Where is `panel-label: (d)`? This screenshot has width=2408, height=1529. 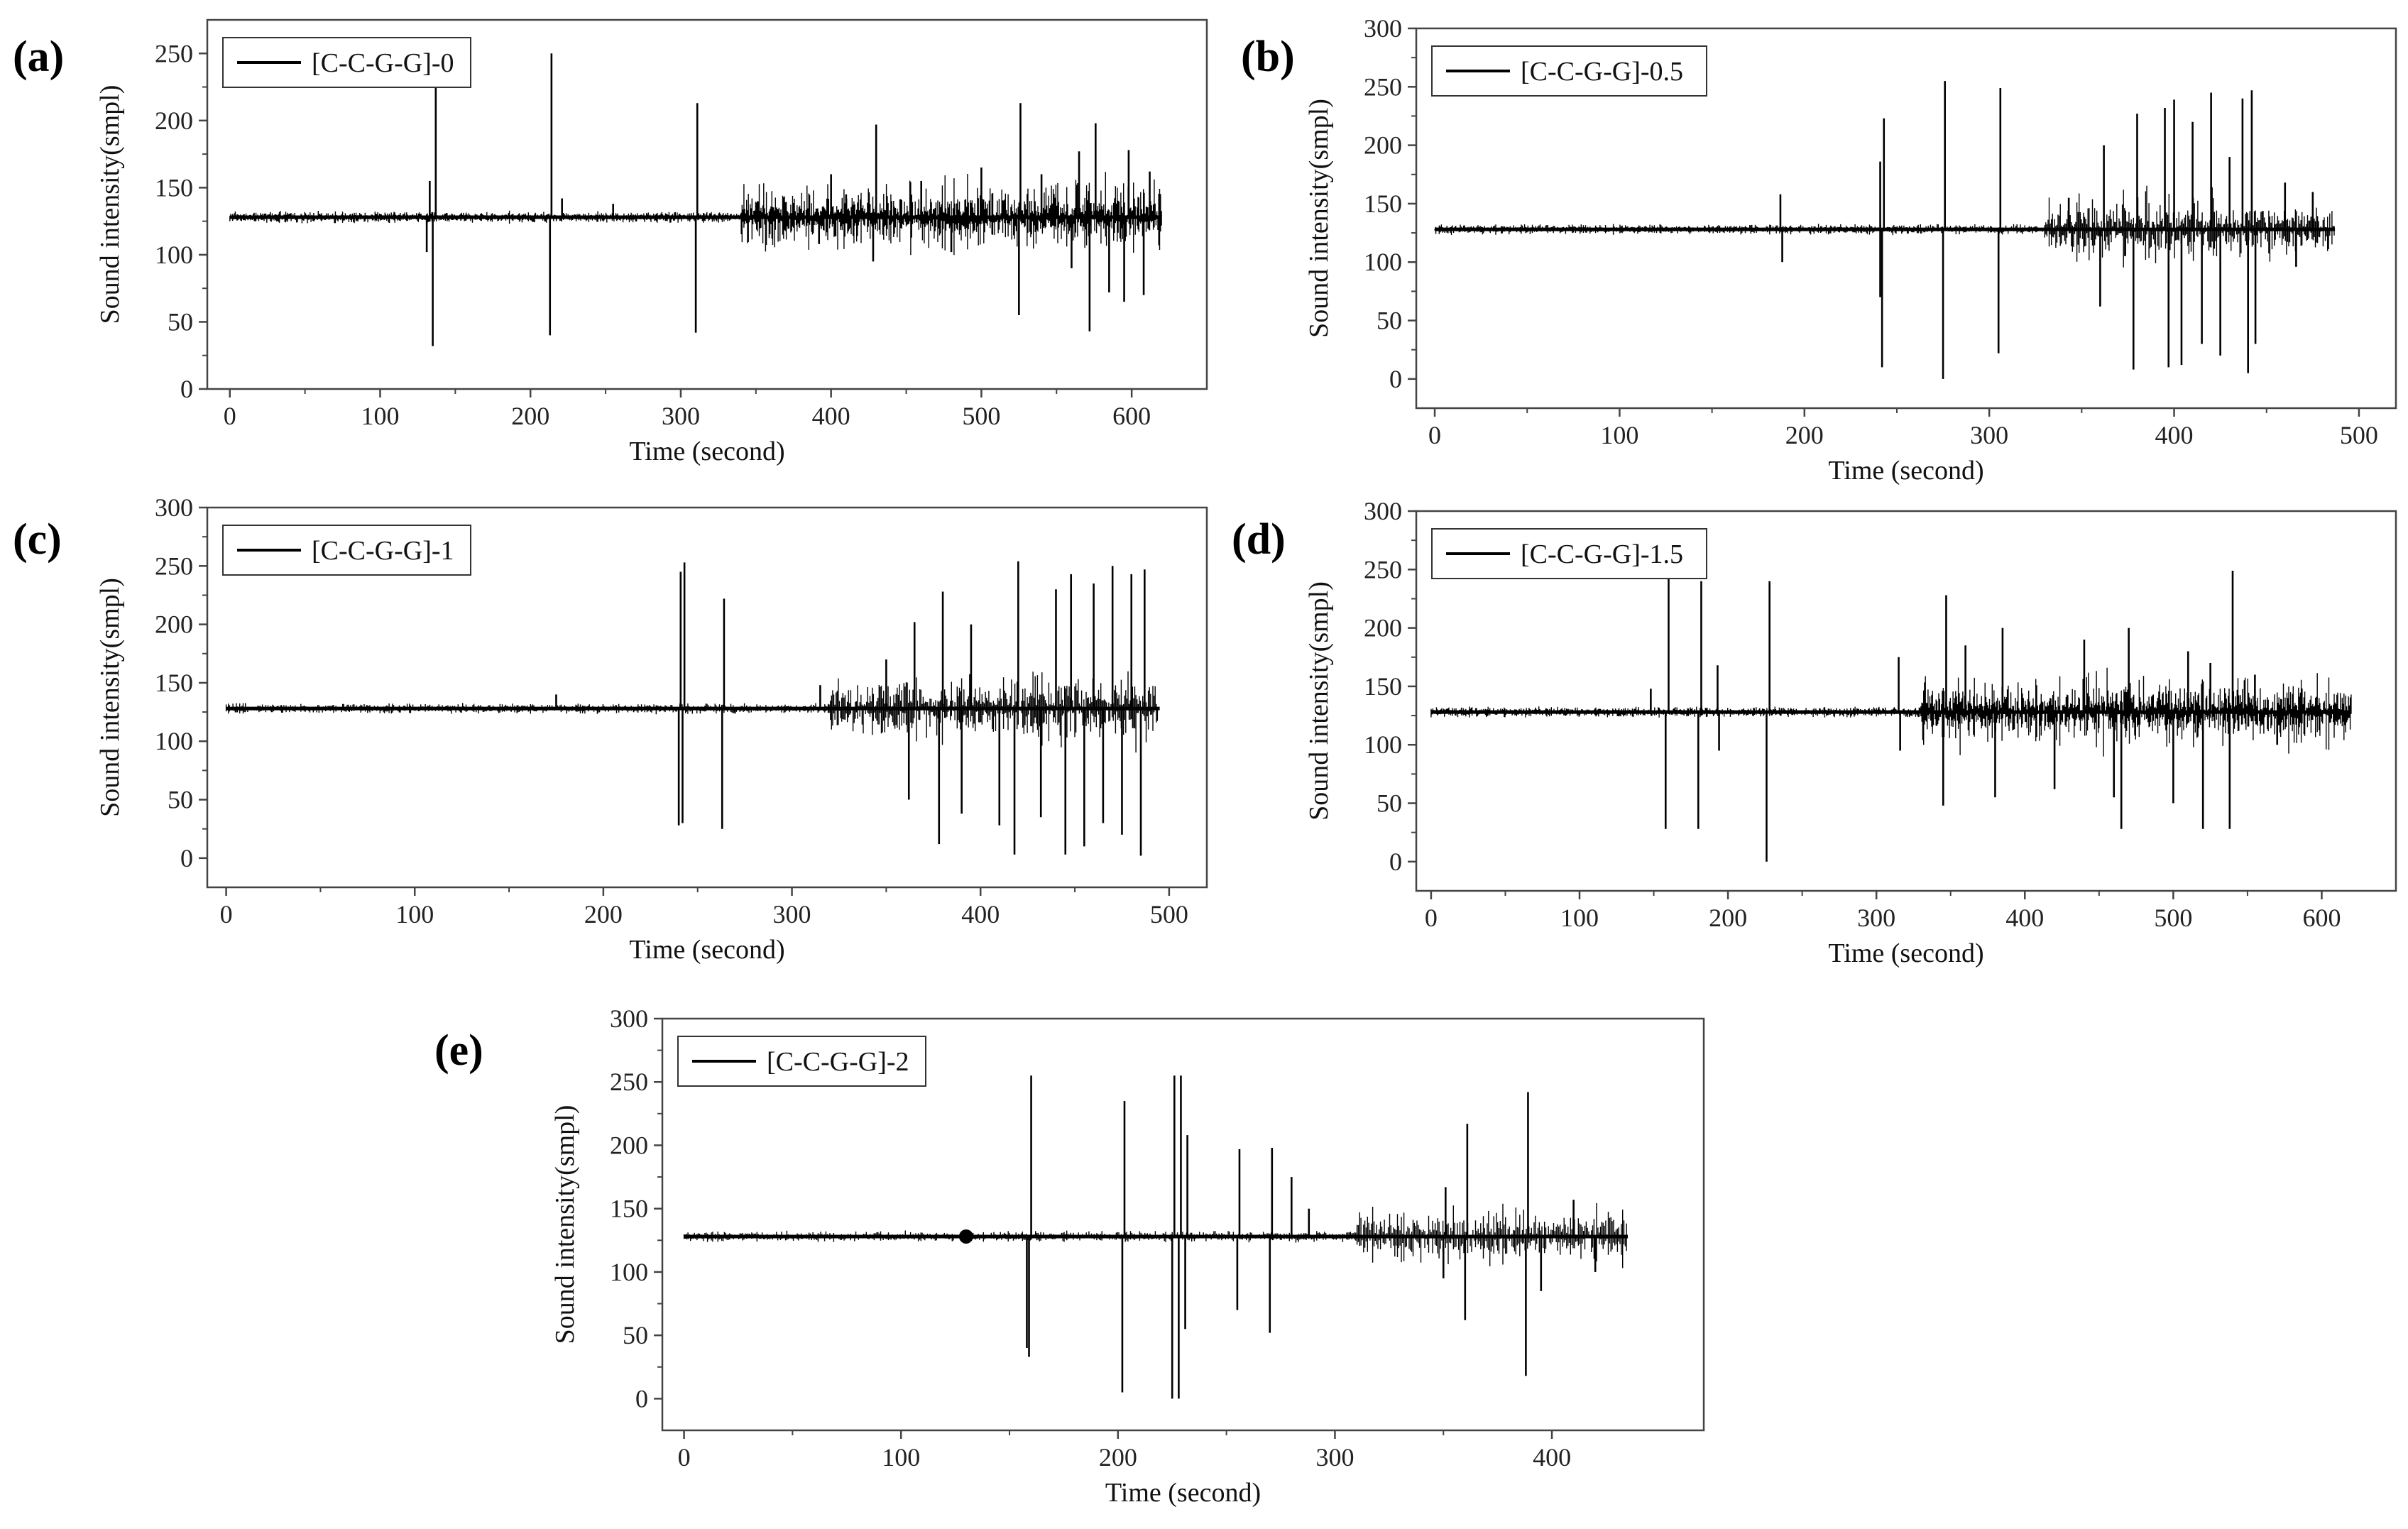 panel-label: (d) is located at coordinates (1259, 539).